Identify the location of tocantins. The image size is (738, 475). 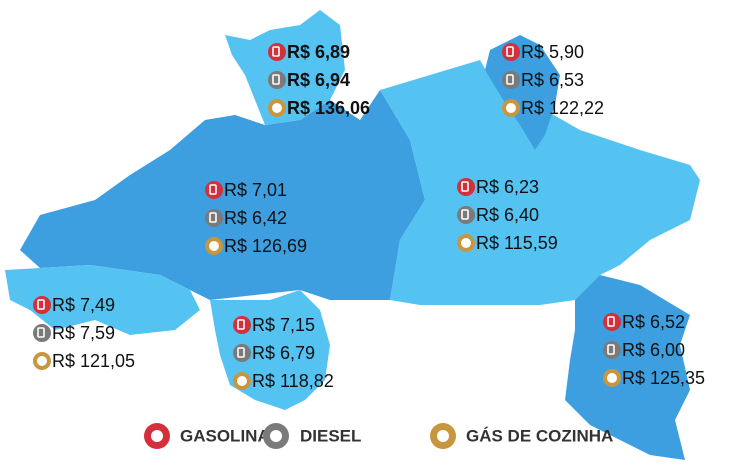
(627, 367).